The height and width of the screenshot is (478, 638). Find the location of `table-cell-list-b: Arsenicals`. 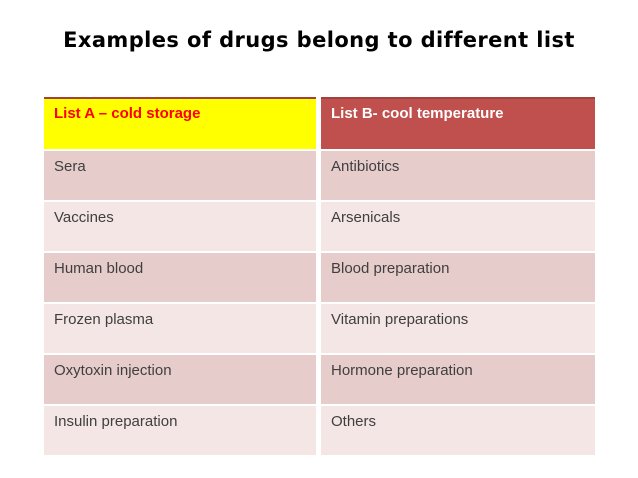

table-cell-list-b: Arsenicals is located at coordinates (458, 226).